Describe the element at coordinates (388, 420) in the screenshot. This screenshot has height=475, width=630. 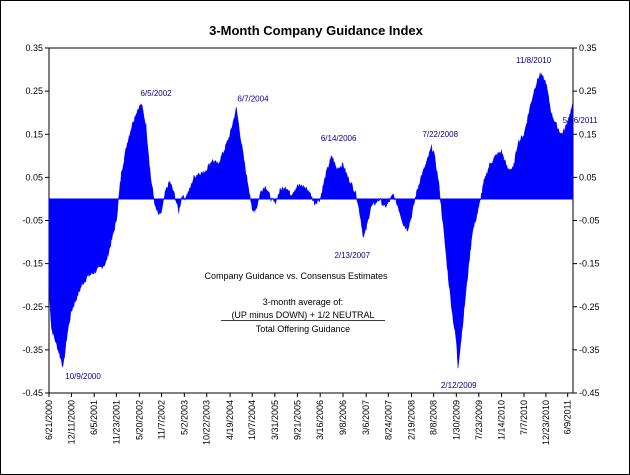
I see `x-tick-label: 8/24/2007` at that location.